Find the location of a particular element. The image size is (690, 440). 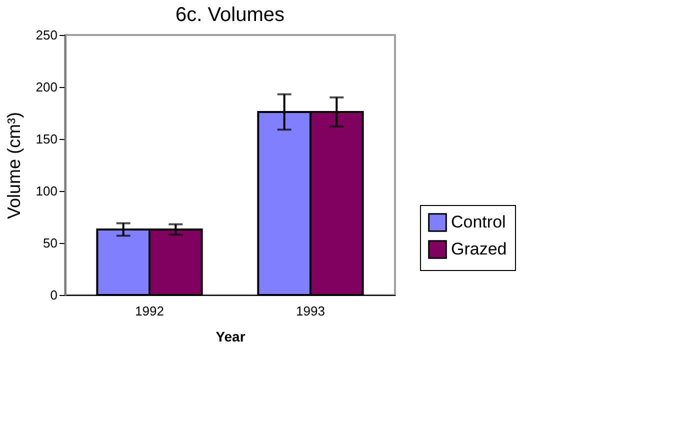

y-tick-label: 100 is located at coordinates (47, 191).